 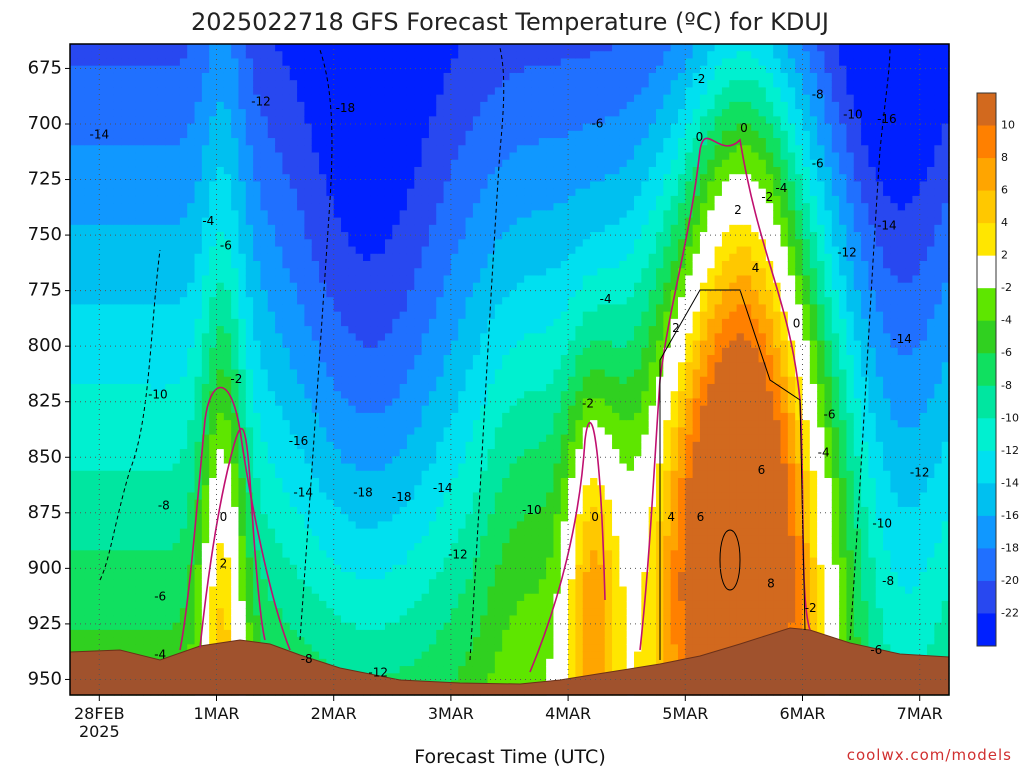 What do you see at coordinates (45, 123) in the screenshot?
I see `y-tick-label: 700` at bounding box center [45, 123].